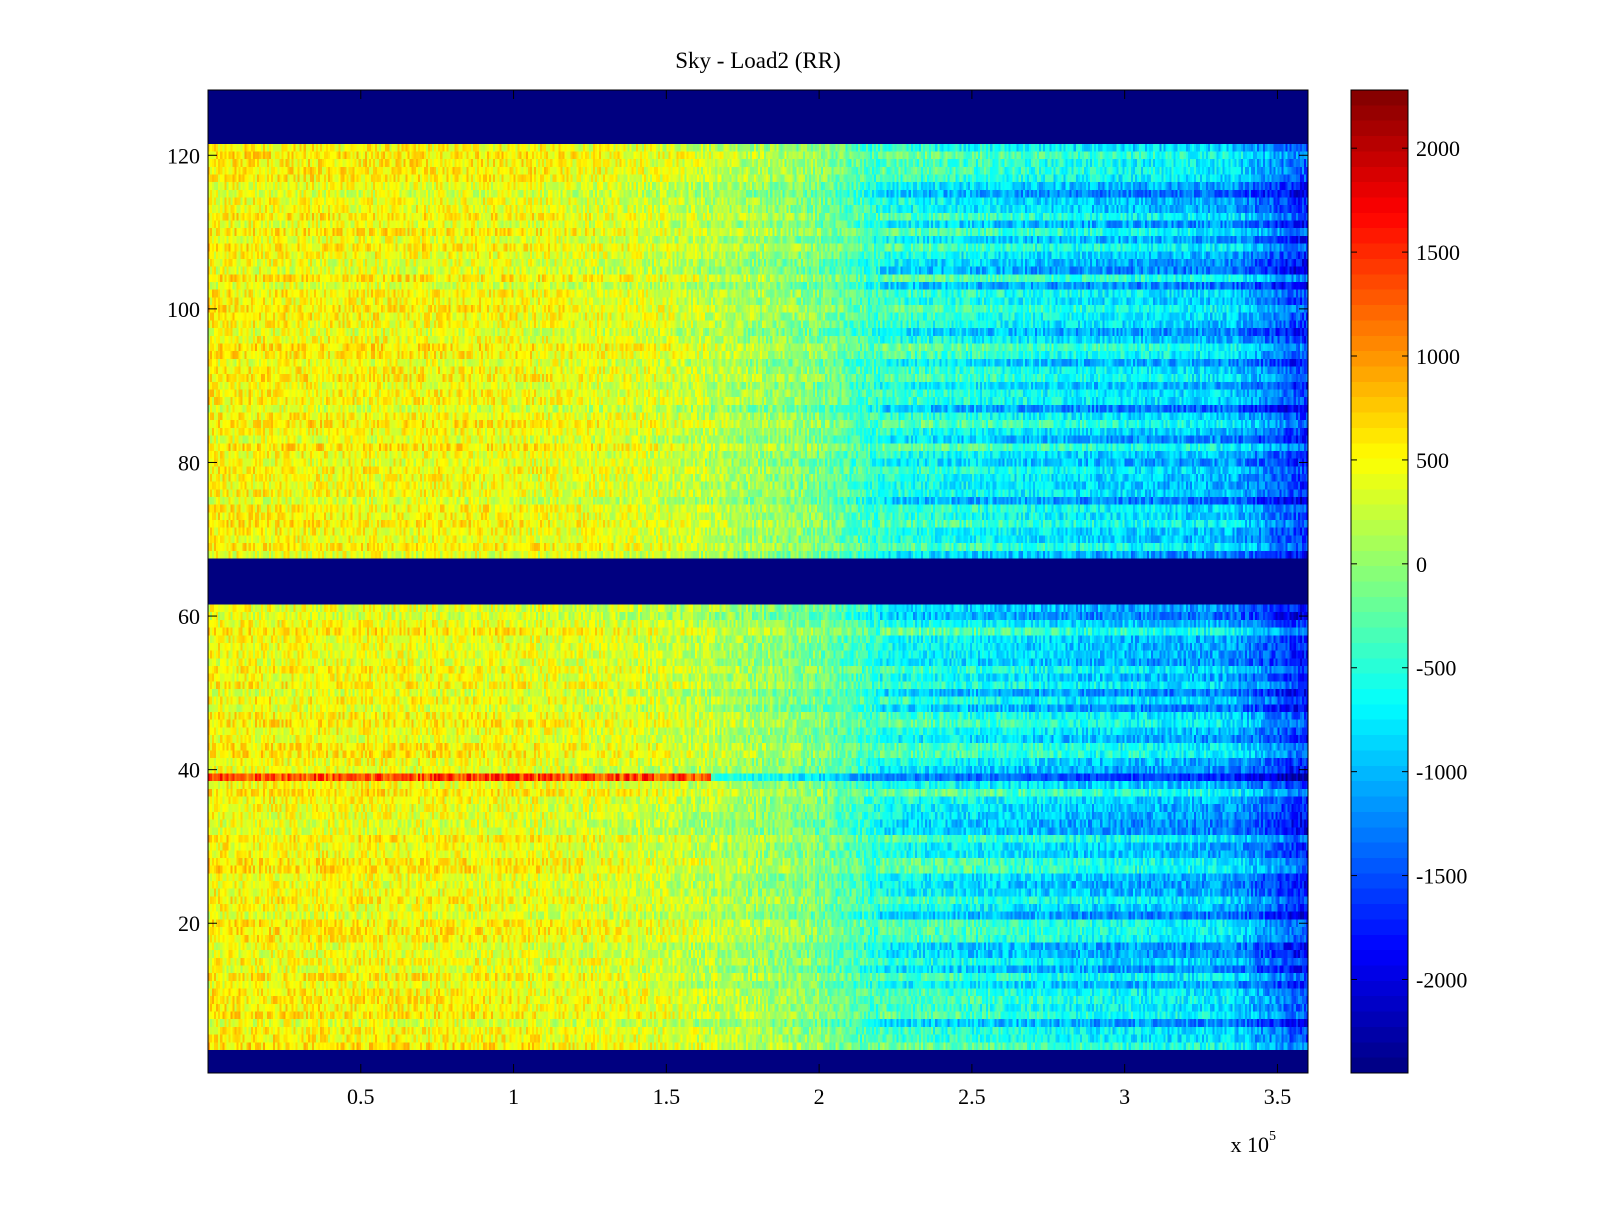  I want to click on colorbar-tick-label: 2000, so click(1438, 148).